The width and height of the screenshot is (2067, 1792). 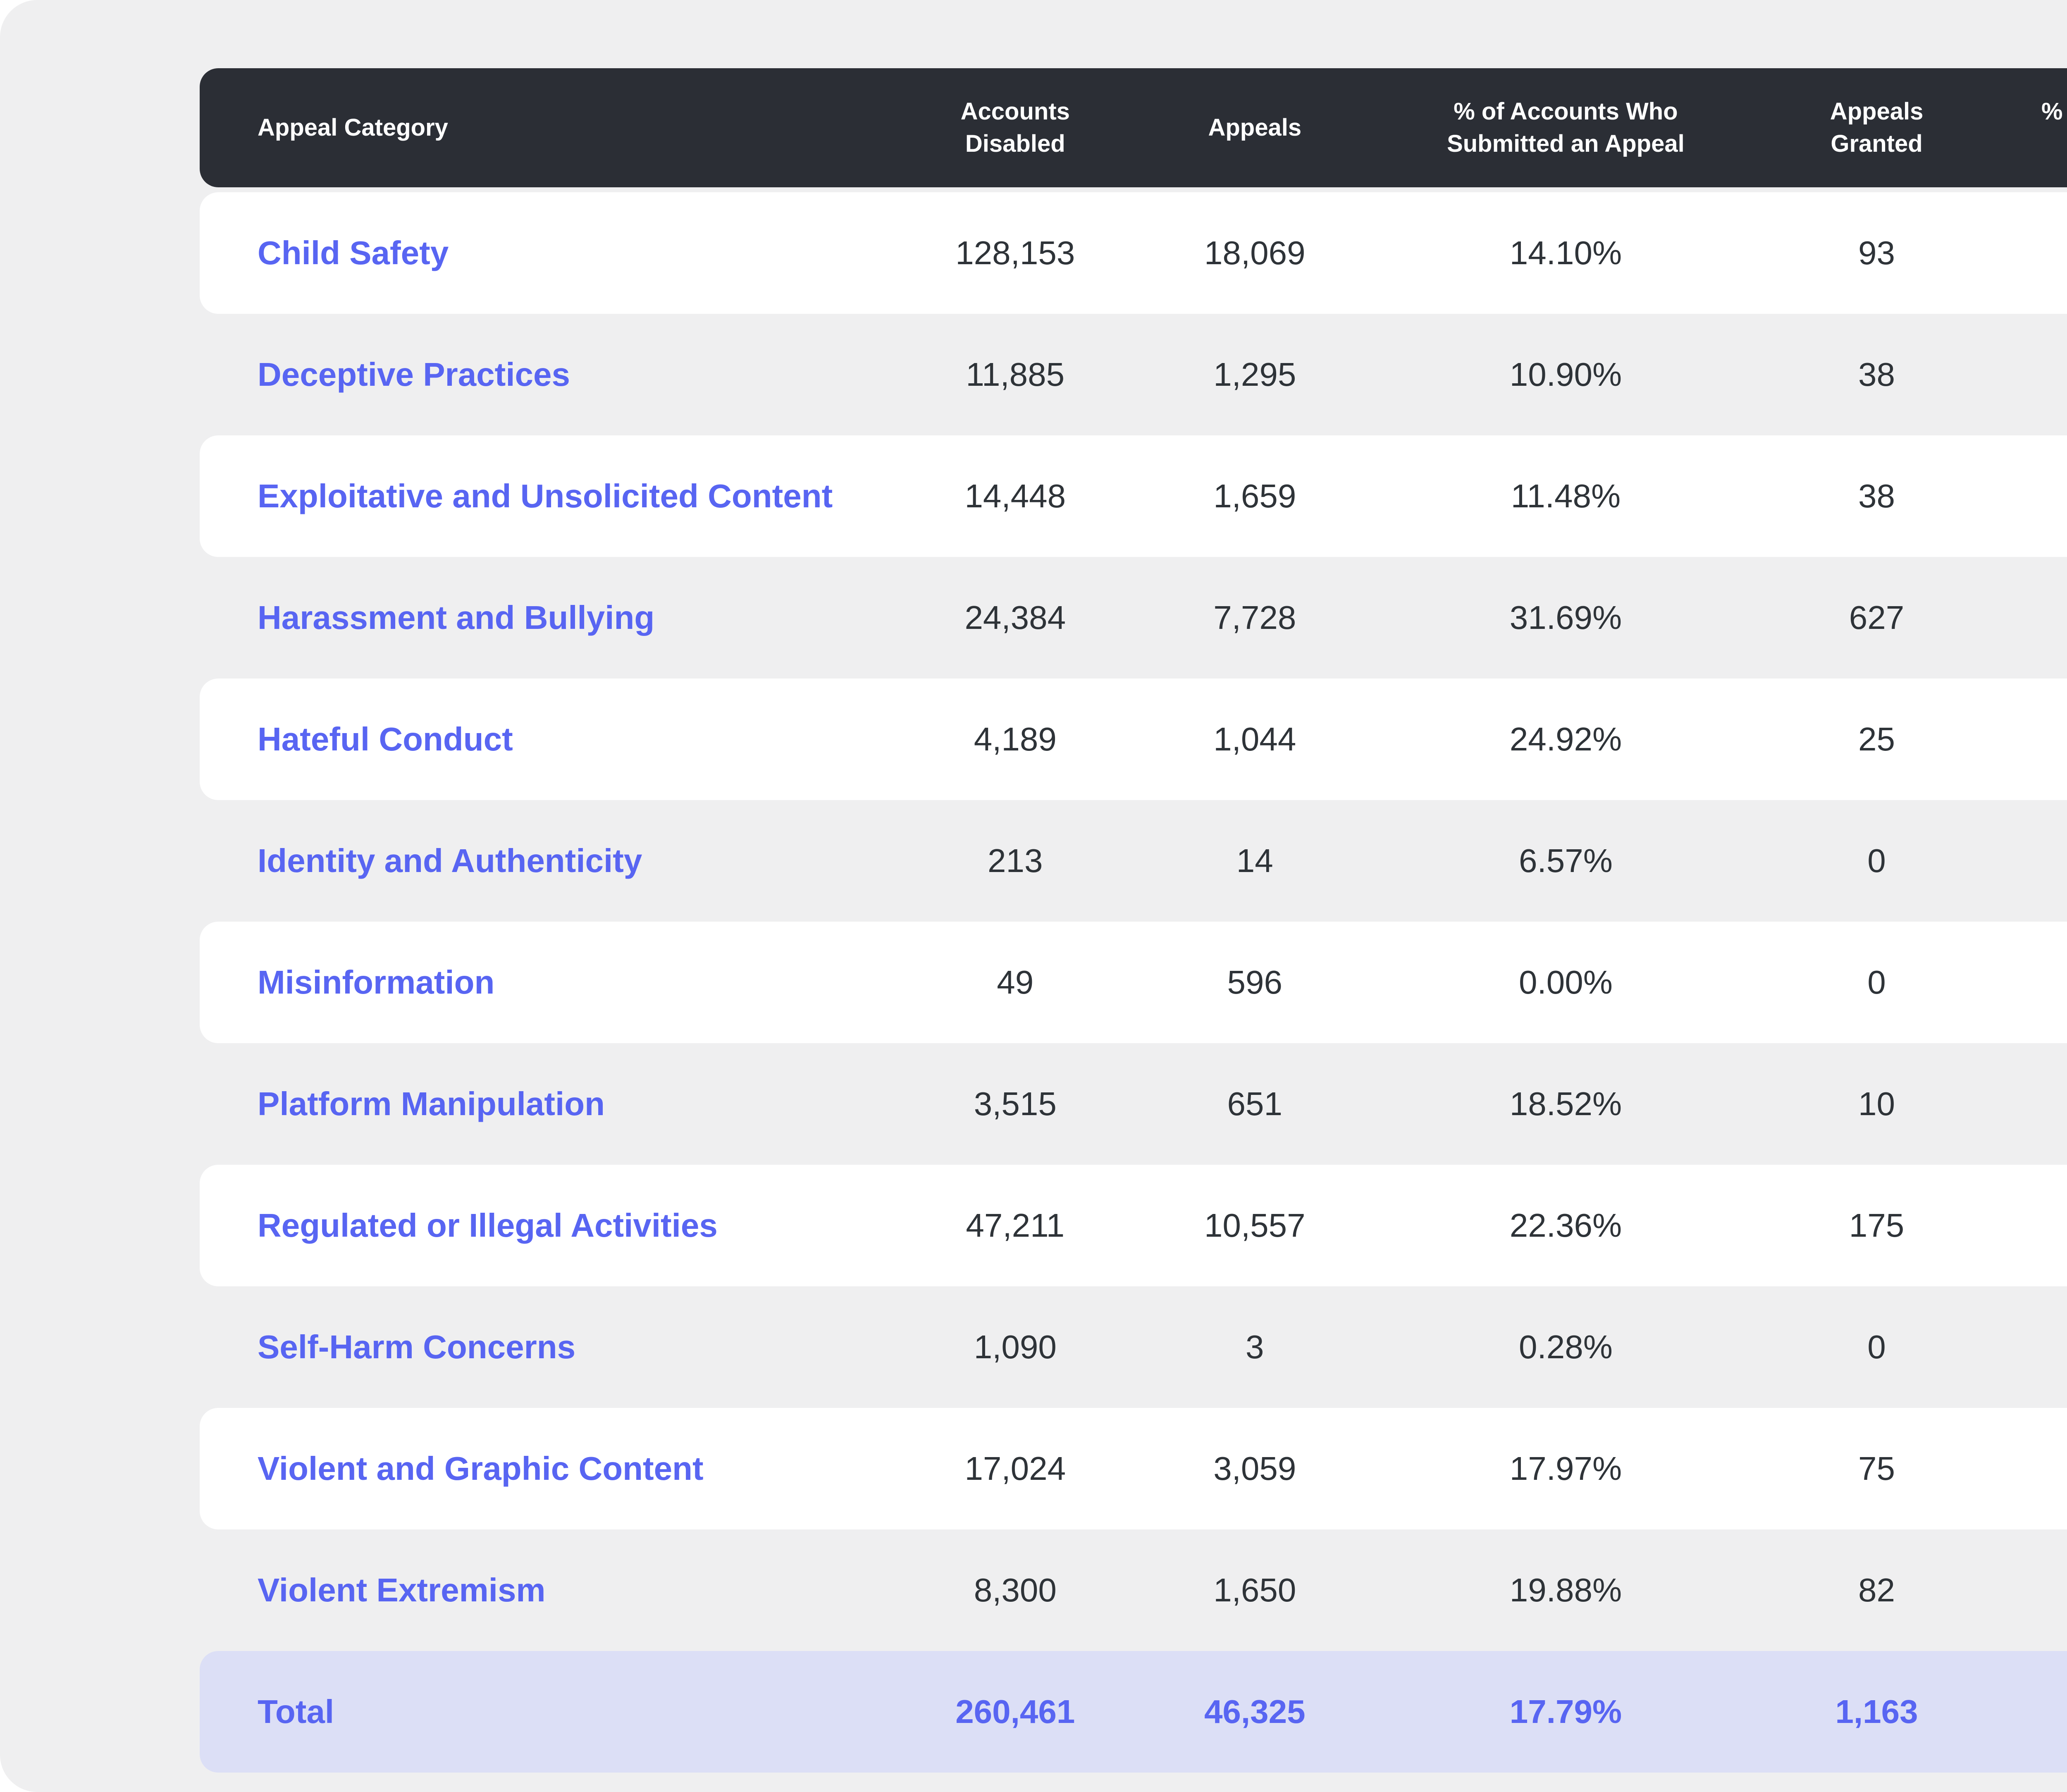 I want to click on column-header-label: % of Appeals Granted, so click(x=2052, y=111).